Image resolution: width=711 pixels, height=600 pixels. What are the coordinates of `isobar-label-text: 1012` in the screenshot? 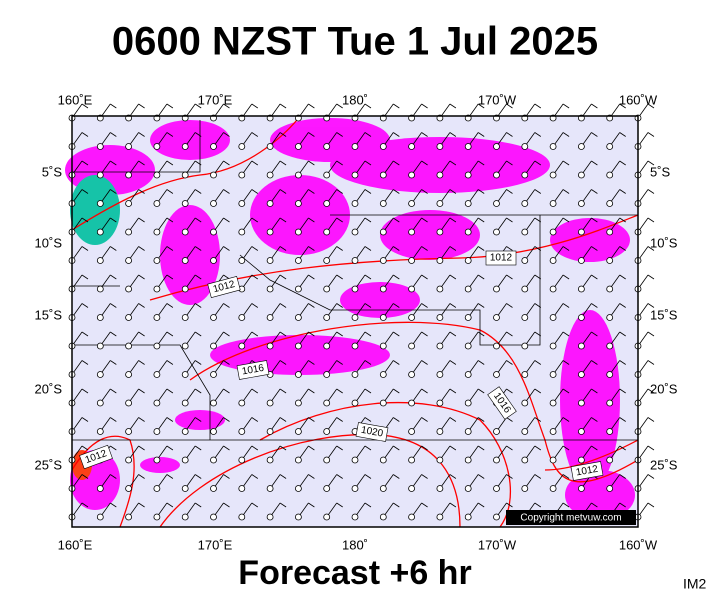 It's located at (587, 471).